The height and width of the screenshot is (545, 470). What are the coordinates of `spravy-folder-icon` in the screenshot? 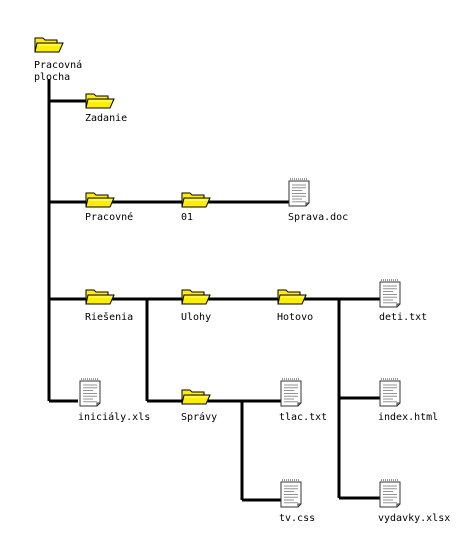 It's located at (196, 397).